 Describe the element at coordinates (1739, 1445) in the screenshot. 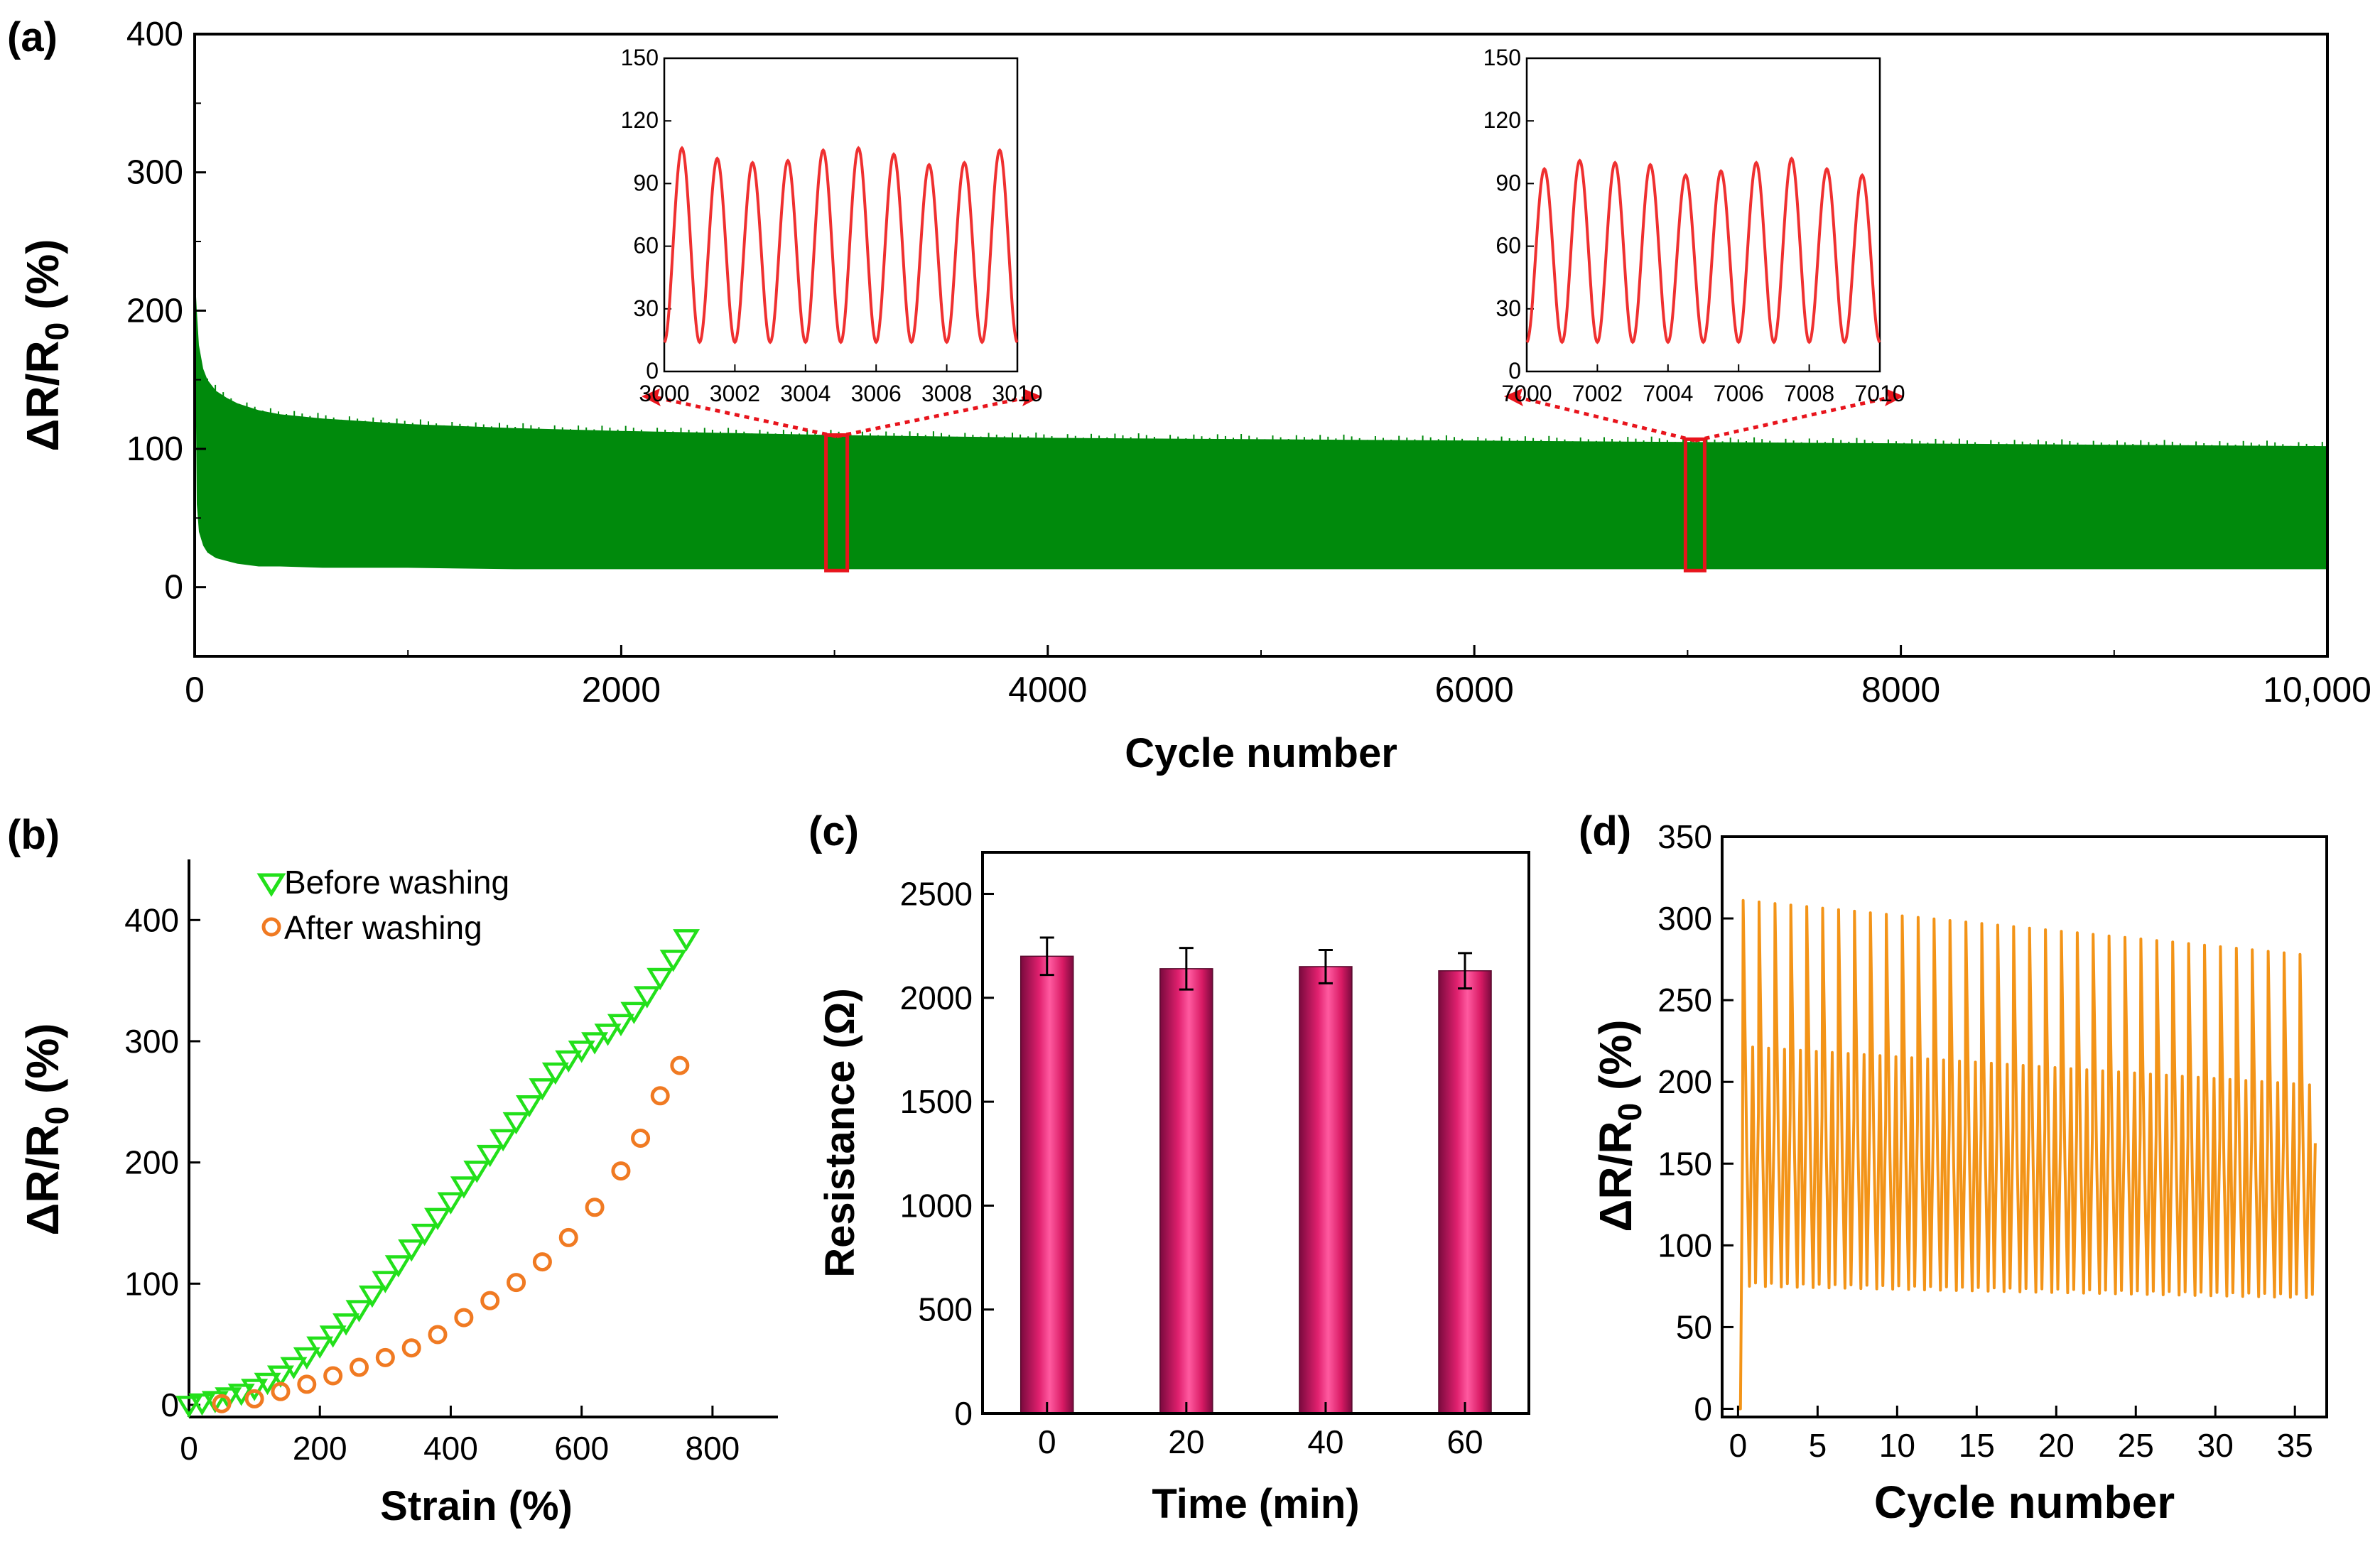

I see `xtick-label-d: 0` at that location.